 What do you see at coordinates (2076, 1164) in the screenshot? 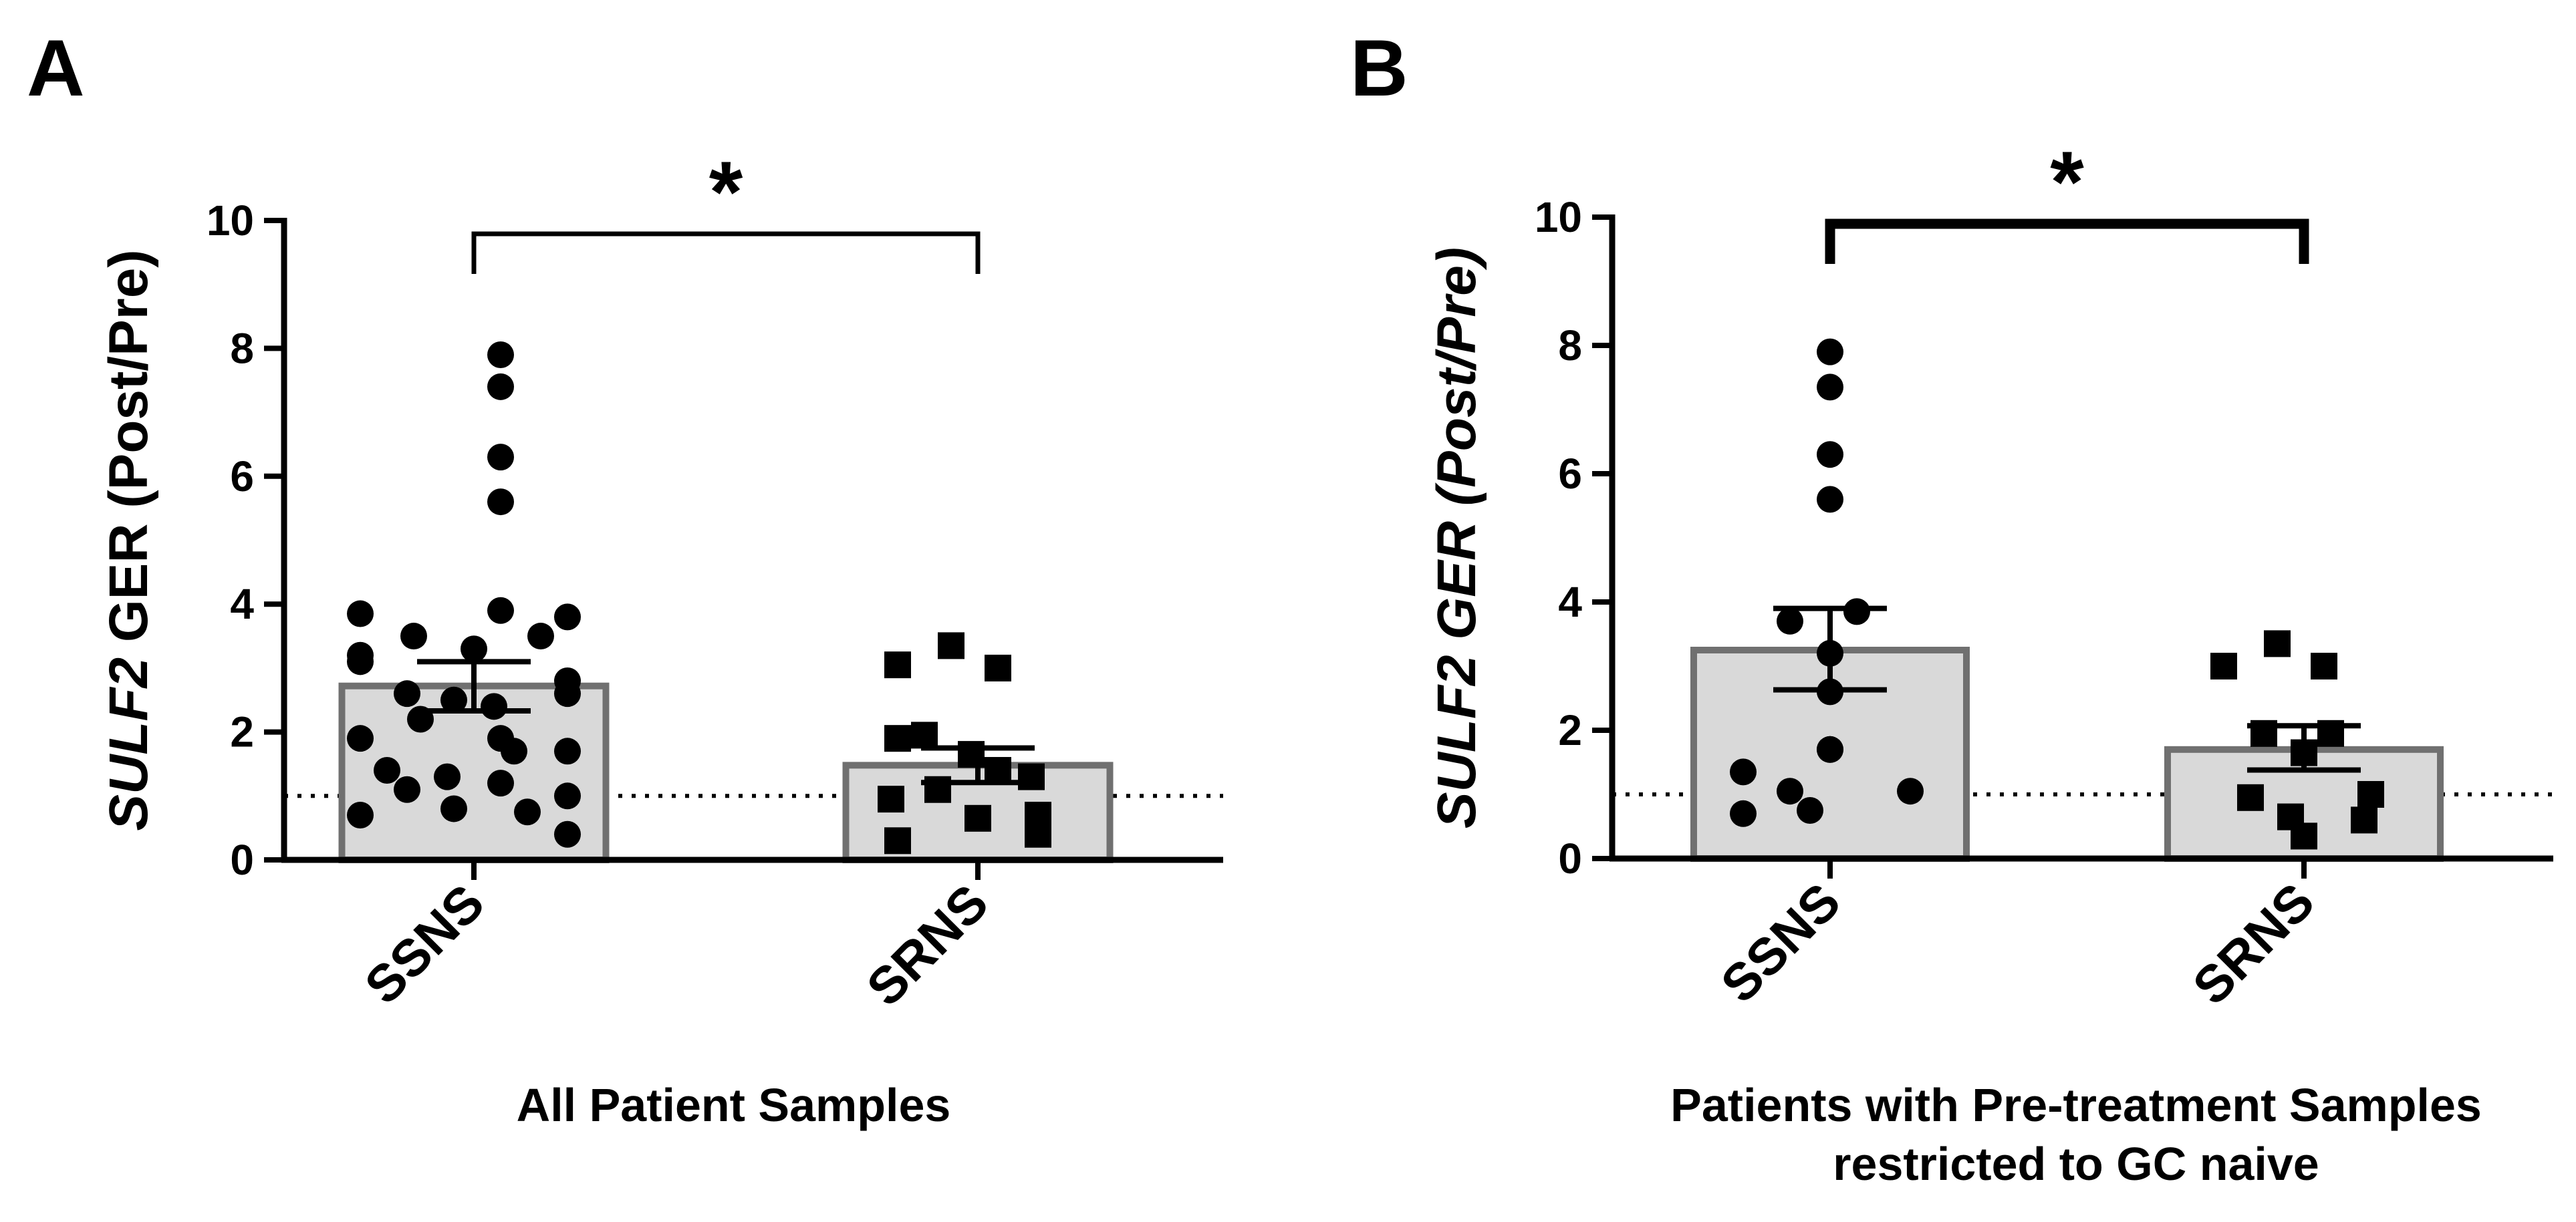
I see `x-axis-title: restricted to GC naive` at bounding box center [2076, 1164].